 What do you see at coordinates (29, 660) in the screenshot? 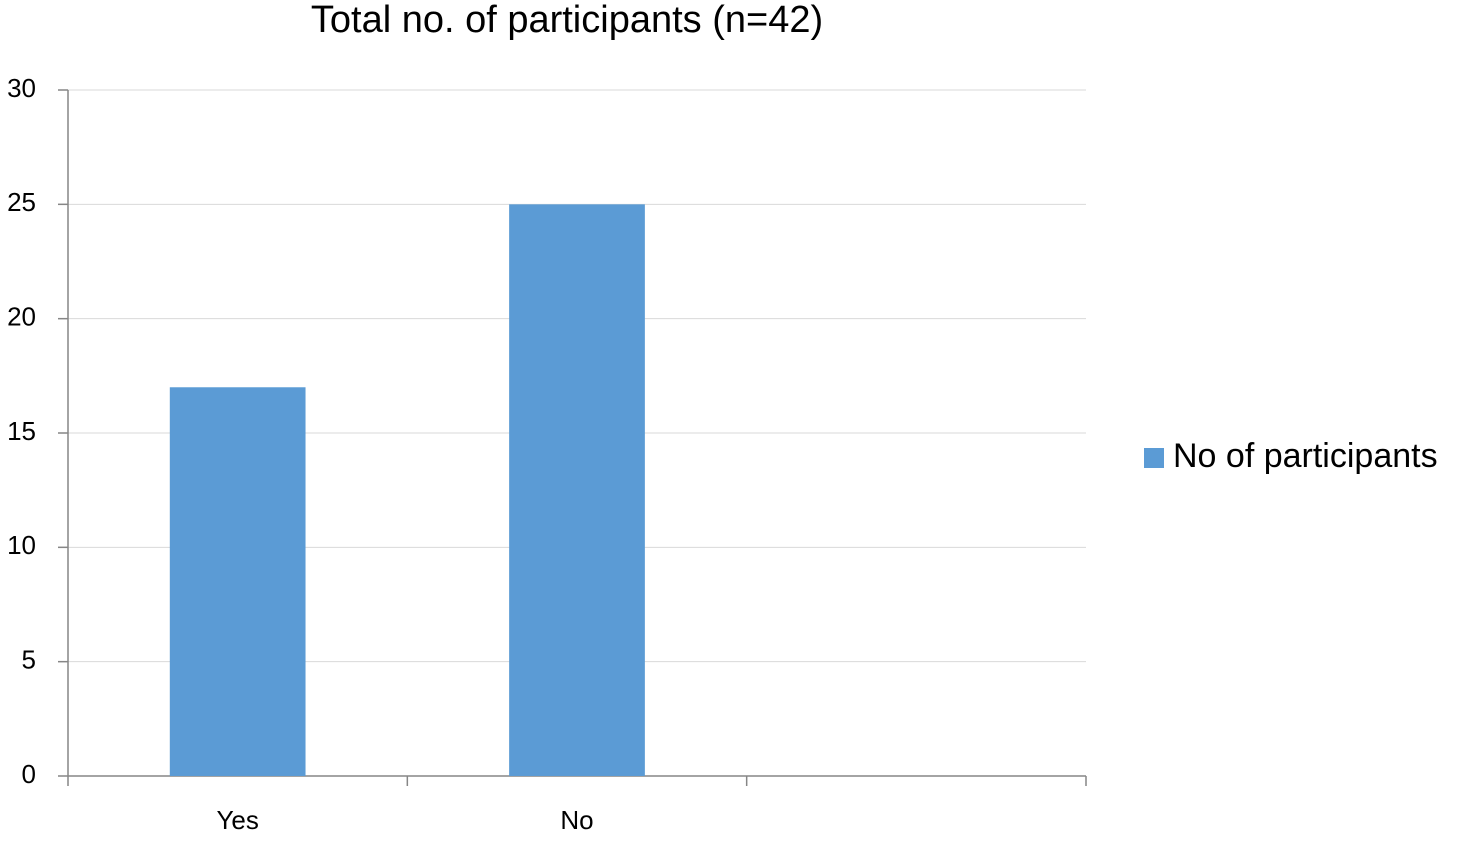
I see `y-tick-label: 5` at bounding box center [29, 660].